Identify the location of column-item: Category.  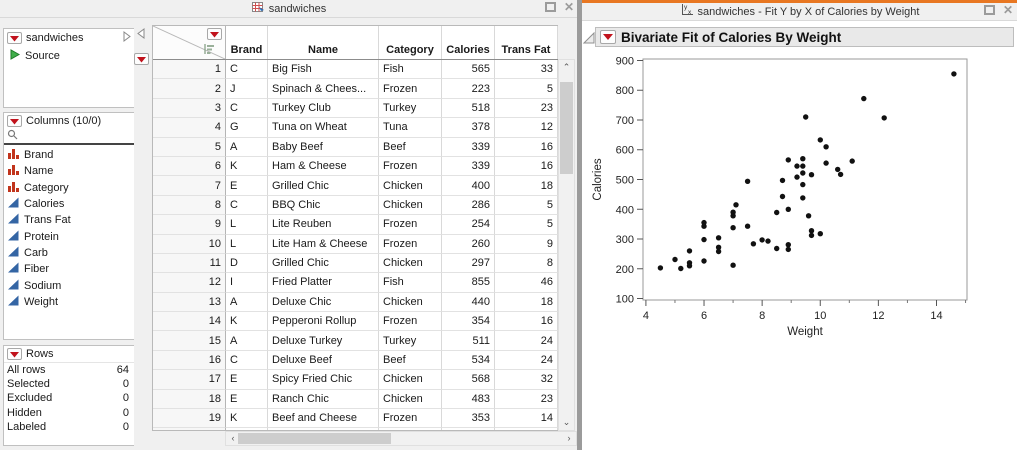
(69, 188).